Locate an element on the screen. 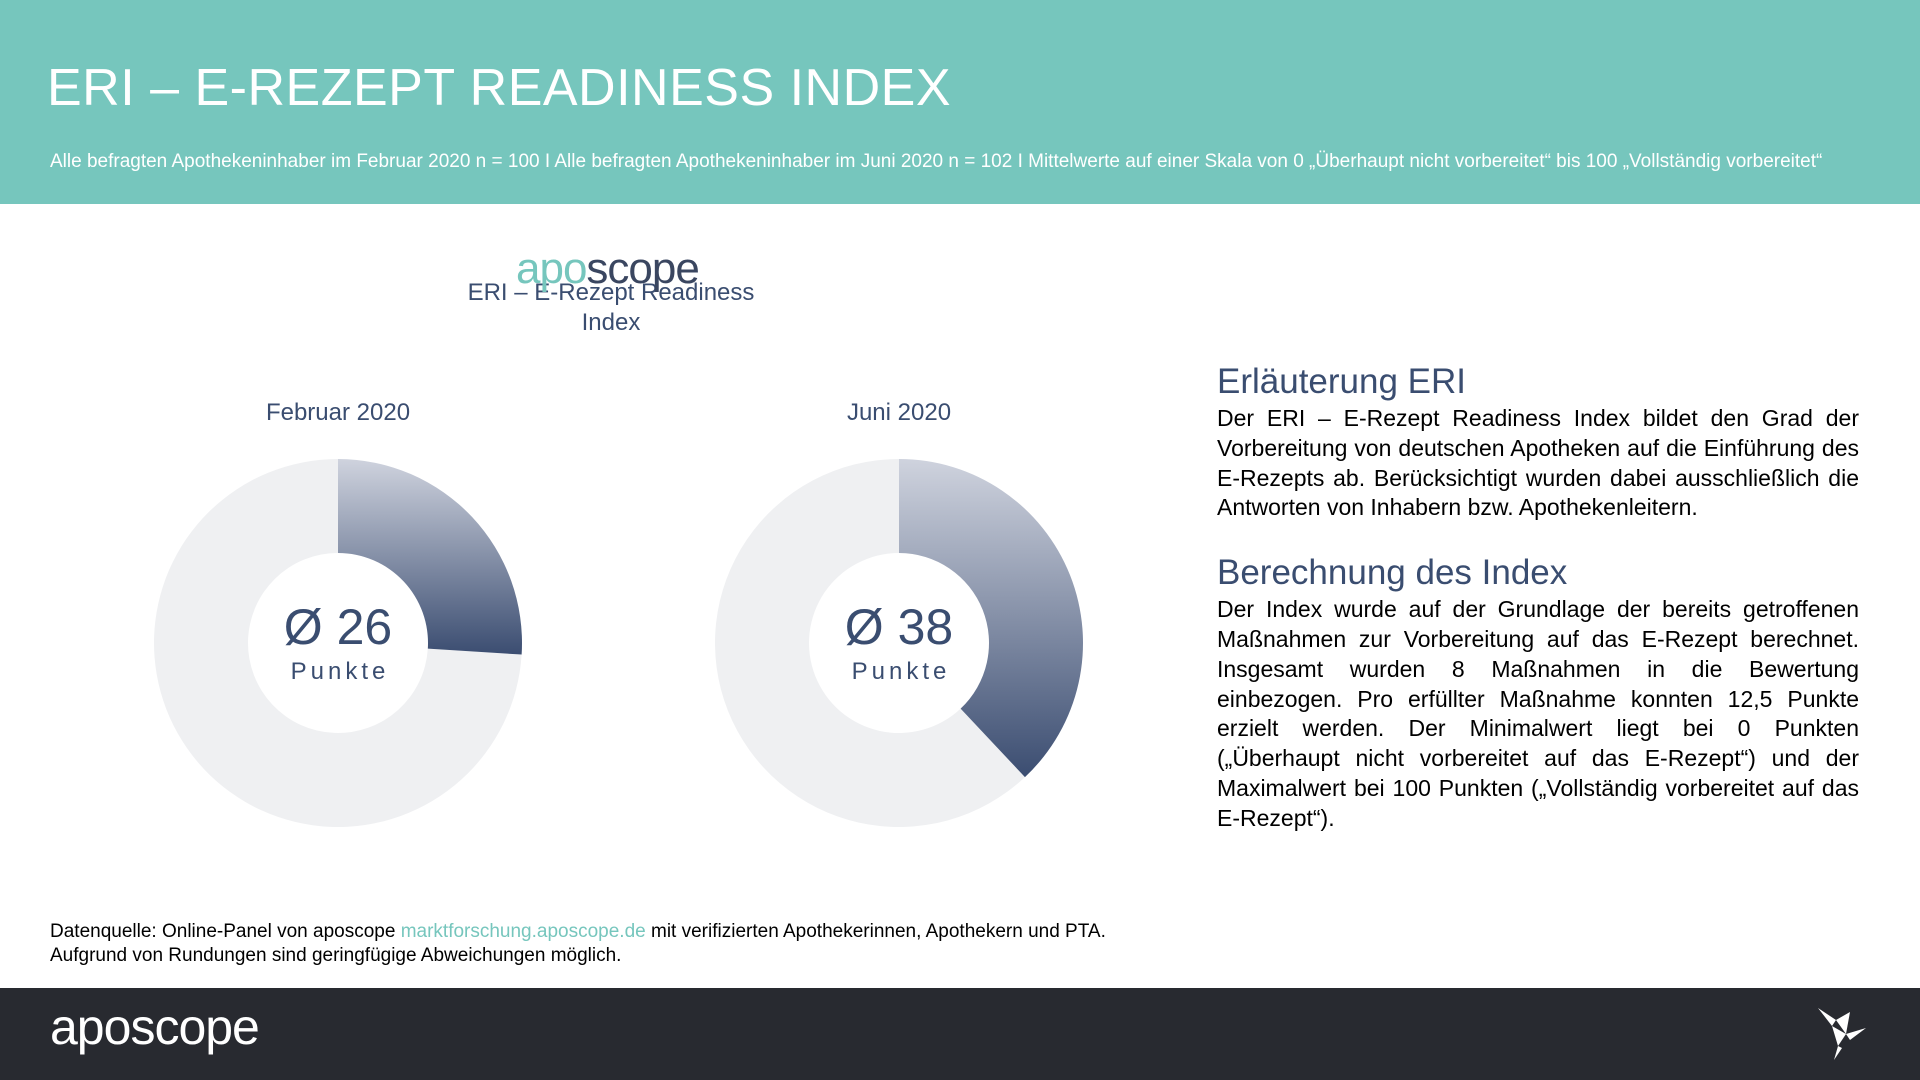  page-title: ERI – E-REZEPT READINESS INDEX is located at coordinates (499, 88).